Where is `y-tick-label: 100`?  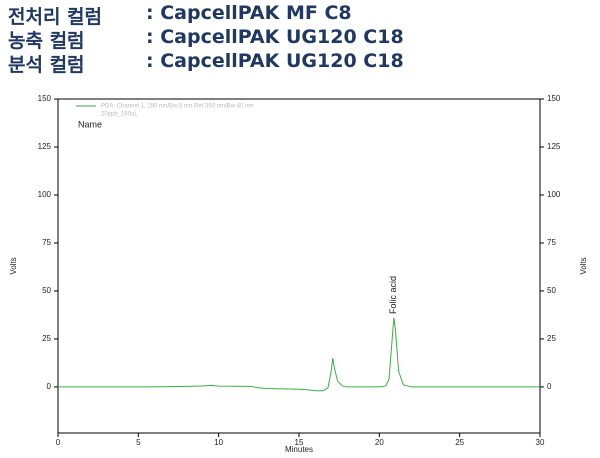 y-tick-label: 100 is located at coordinates (45, 194).